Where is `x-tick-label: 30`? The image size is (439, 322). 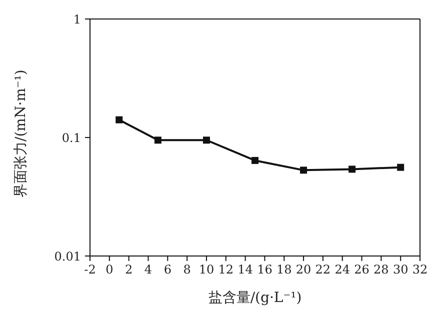
x-tick-label: 30 is located at coordinates (400, 269).